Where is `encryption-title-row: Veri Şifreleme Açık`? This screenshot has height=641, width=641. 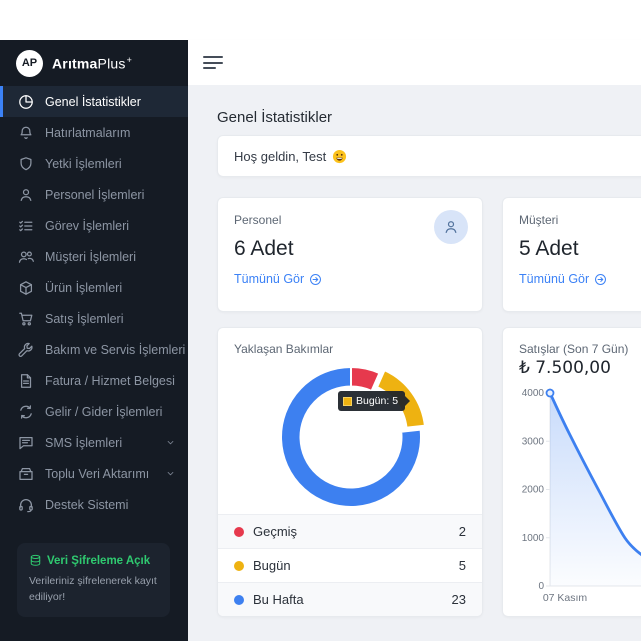 encryption-title-row: Veri Şifreleme Açık is located at coordinates (93, 560).